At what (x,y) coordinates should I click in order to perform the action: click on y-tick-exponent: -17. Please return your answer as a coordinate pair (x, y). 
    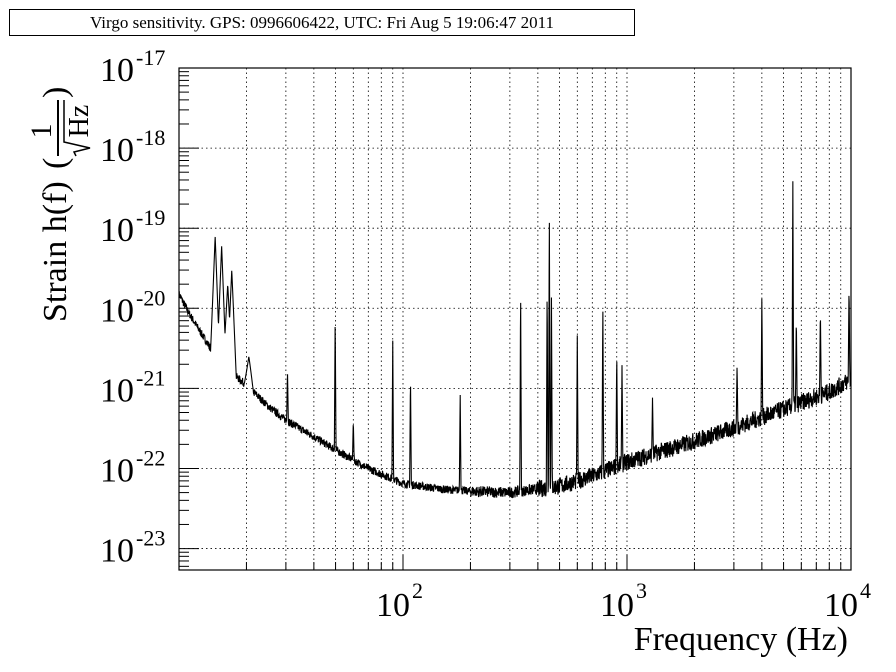
    Looking at the image, I should click on (150, 57).